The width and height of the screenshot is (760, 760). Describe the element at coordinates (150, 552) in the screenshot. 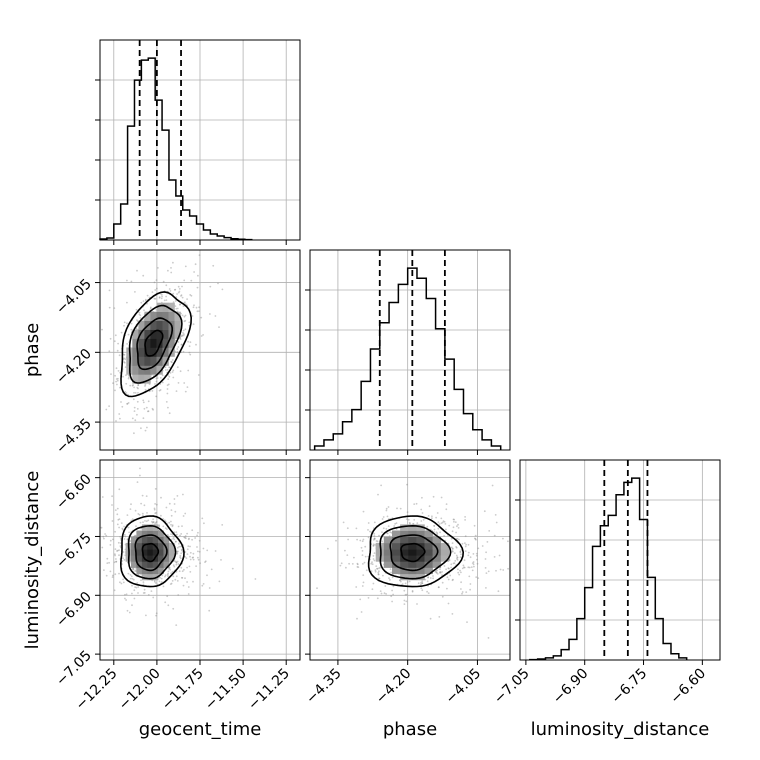

I see `contour-line` at that location.